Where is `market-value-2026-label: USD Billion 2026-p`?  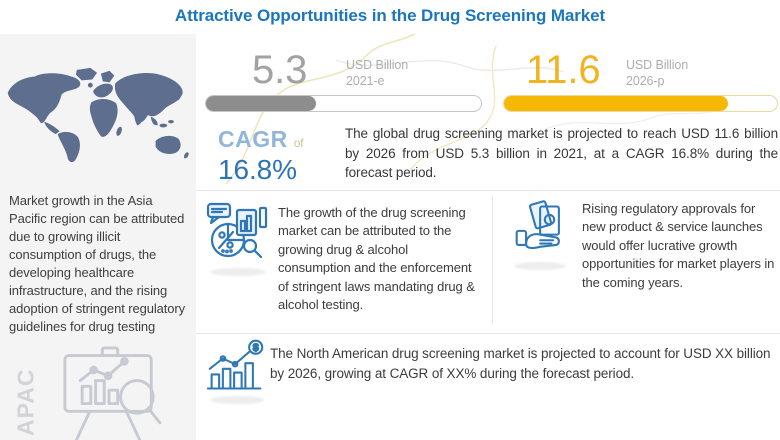
market-value-2026-label: USD Billion 2026-p is located at coordinates (657, 73).